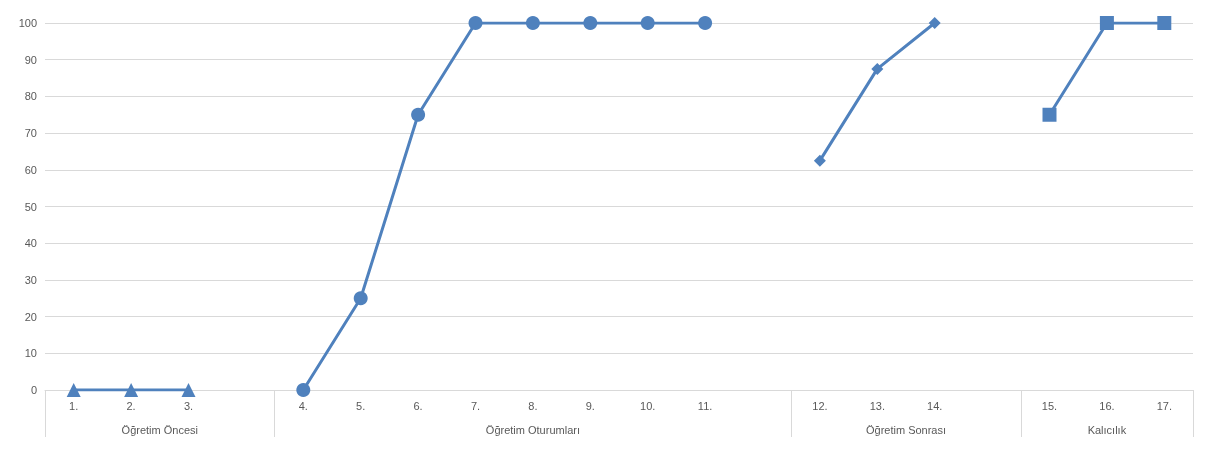 This screenshot has height=461, width=1212. Describe the element at coordinates (30, 59) in the screenshot. I see `y-tick-label: 90` at that location.